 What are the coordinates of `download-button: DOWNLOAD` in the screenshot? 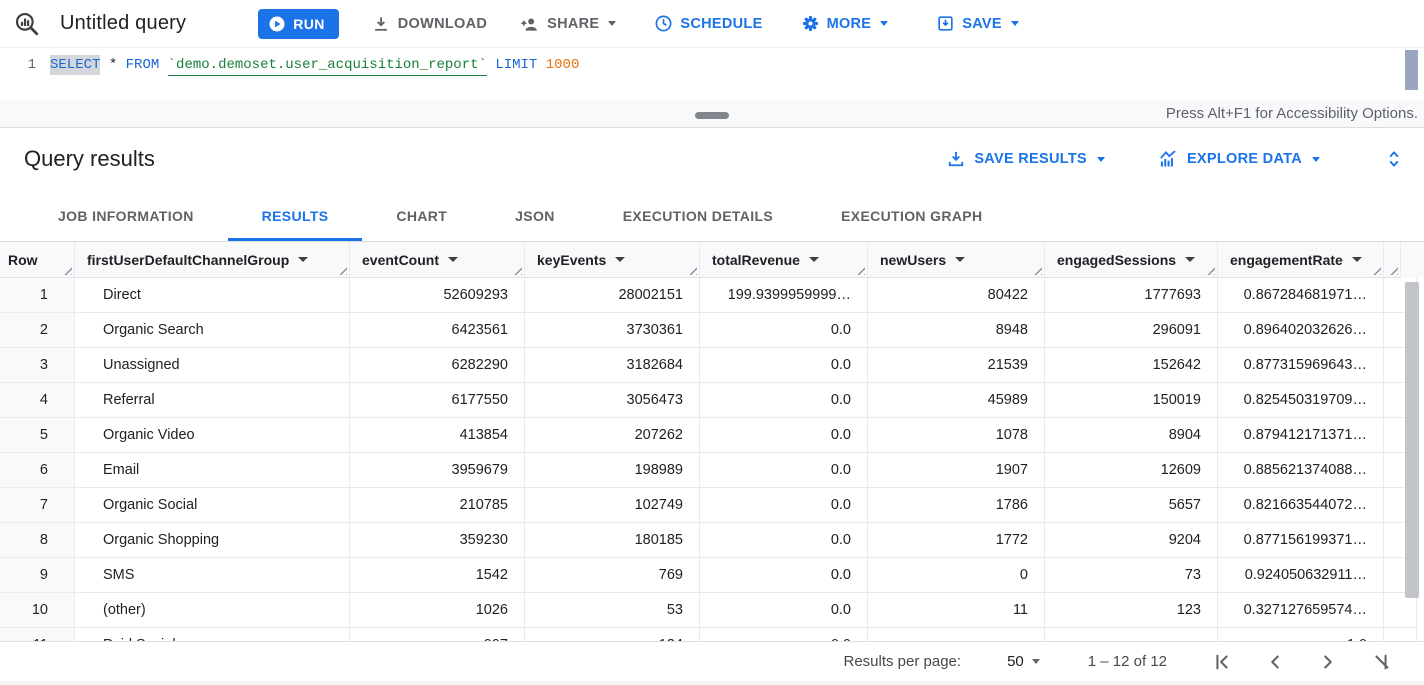 It's located at (429, 24).